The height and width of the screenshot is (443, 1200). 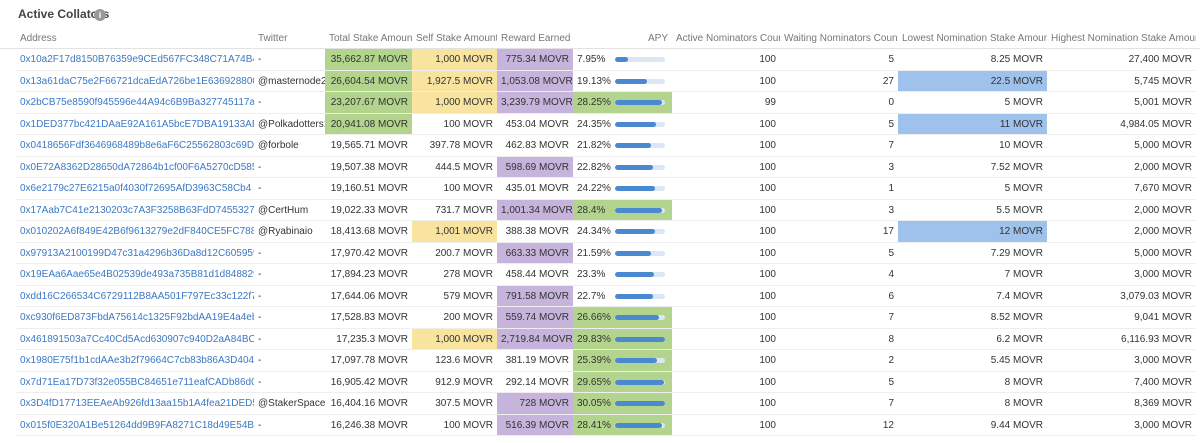 What do you see at coordinates (454, 167) in the screenshot?
I see `table-cell: 444.5 MOVR` at bounding box center [454, 167].